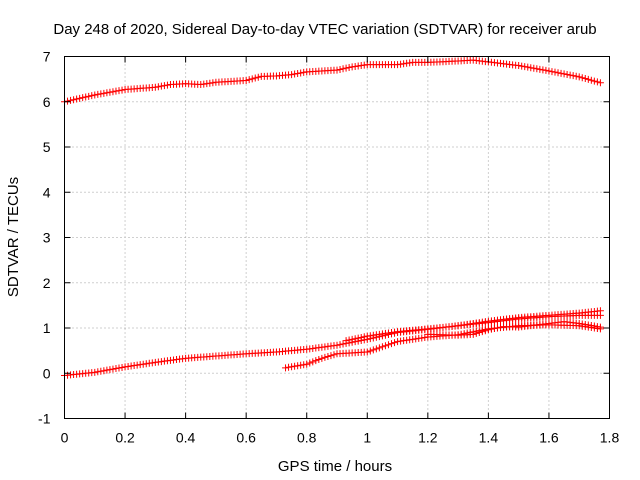  What do you see at coordinates (340, 438) in the screenshot?
I see `x-tick-labels: 0 0.2 0.4 0.6 0.8 1 1.2 1.4 1.6 1.8` at bounding box center [340, 438].